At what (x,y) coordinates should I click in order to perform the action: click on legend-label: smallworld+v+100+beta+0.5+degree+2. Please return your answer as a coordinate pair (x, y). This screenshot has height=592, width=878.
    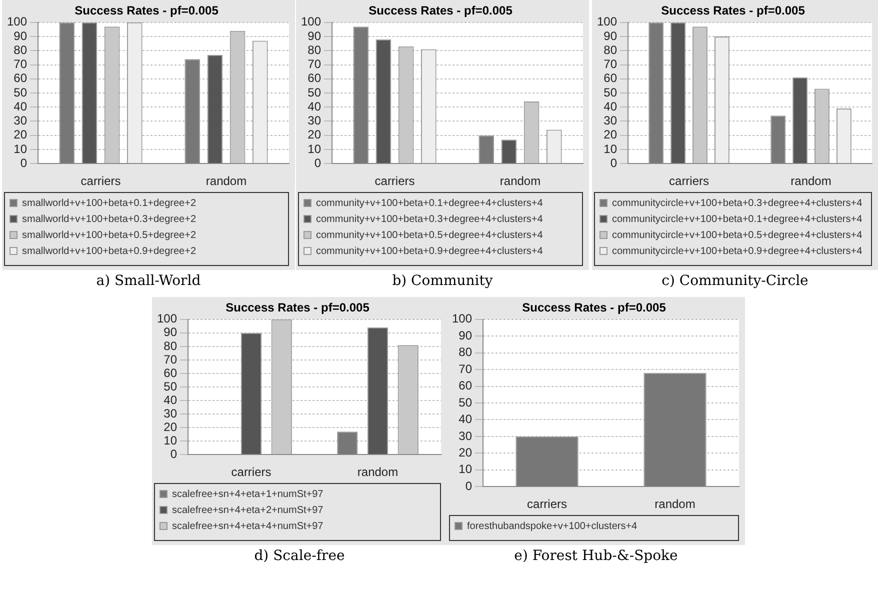
    Looking at the image, I should click on (109, 235).